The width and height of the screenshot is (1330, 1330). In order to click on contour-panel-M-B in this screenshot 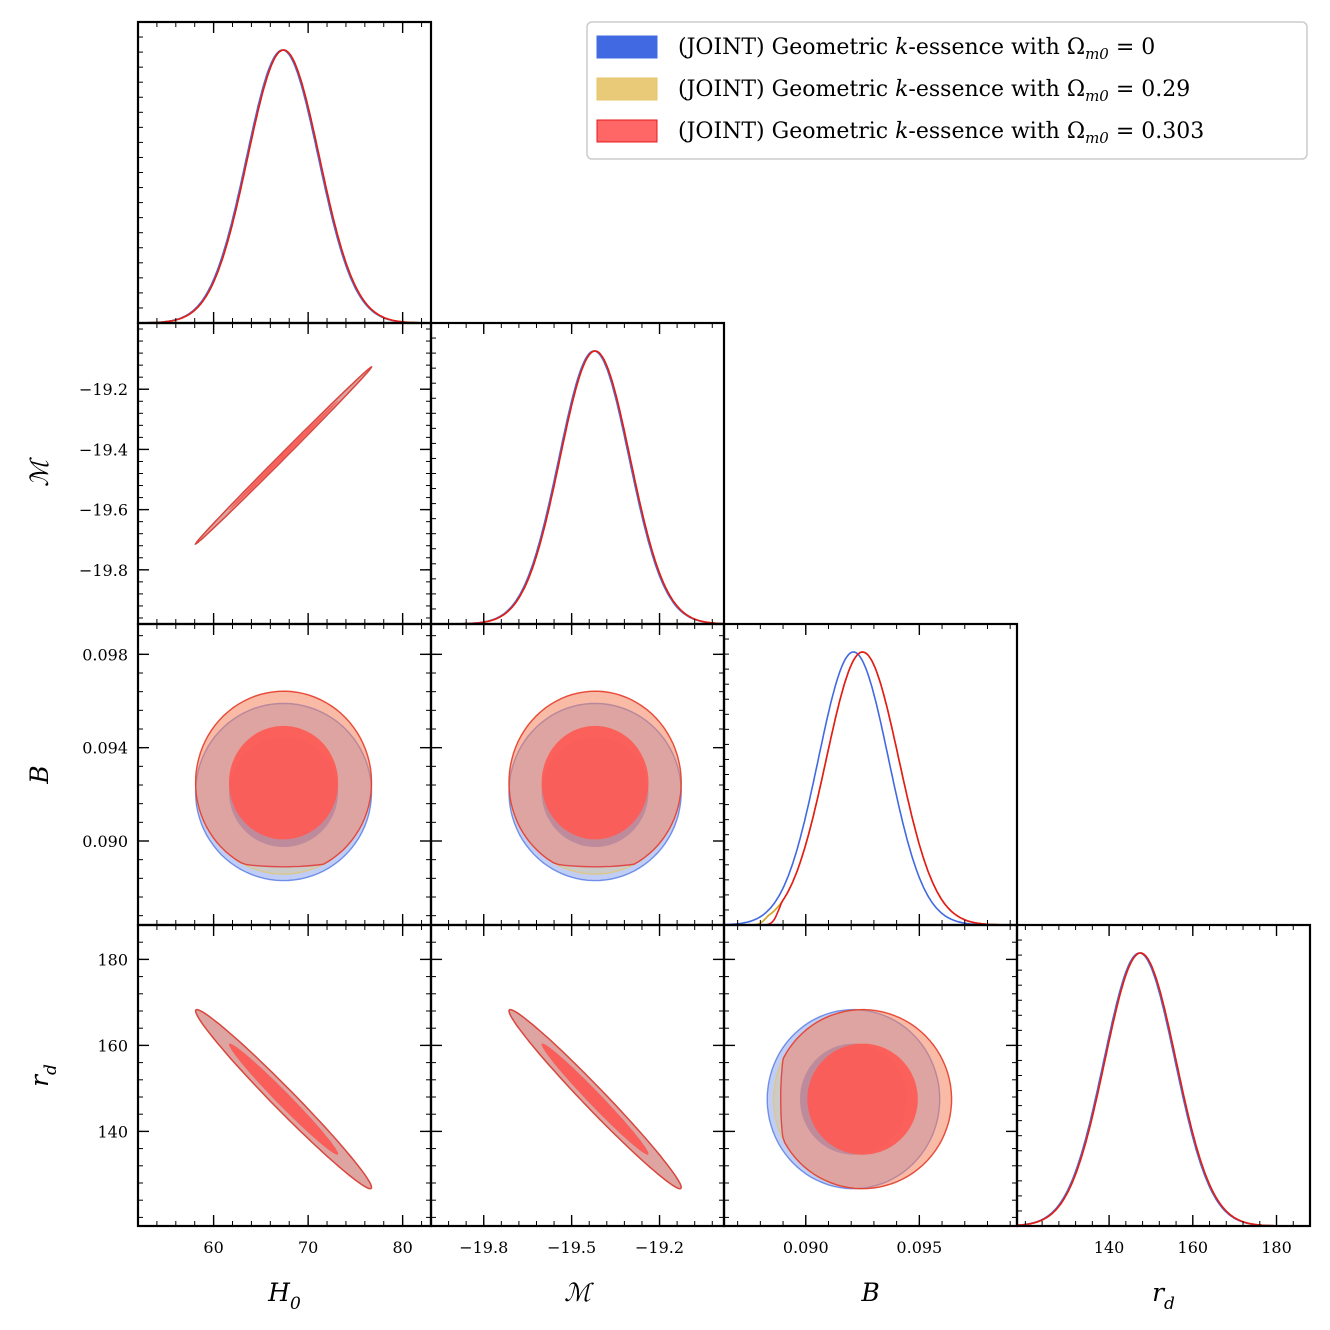, I will do `click(595, 786)`.